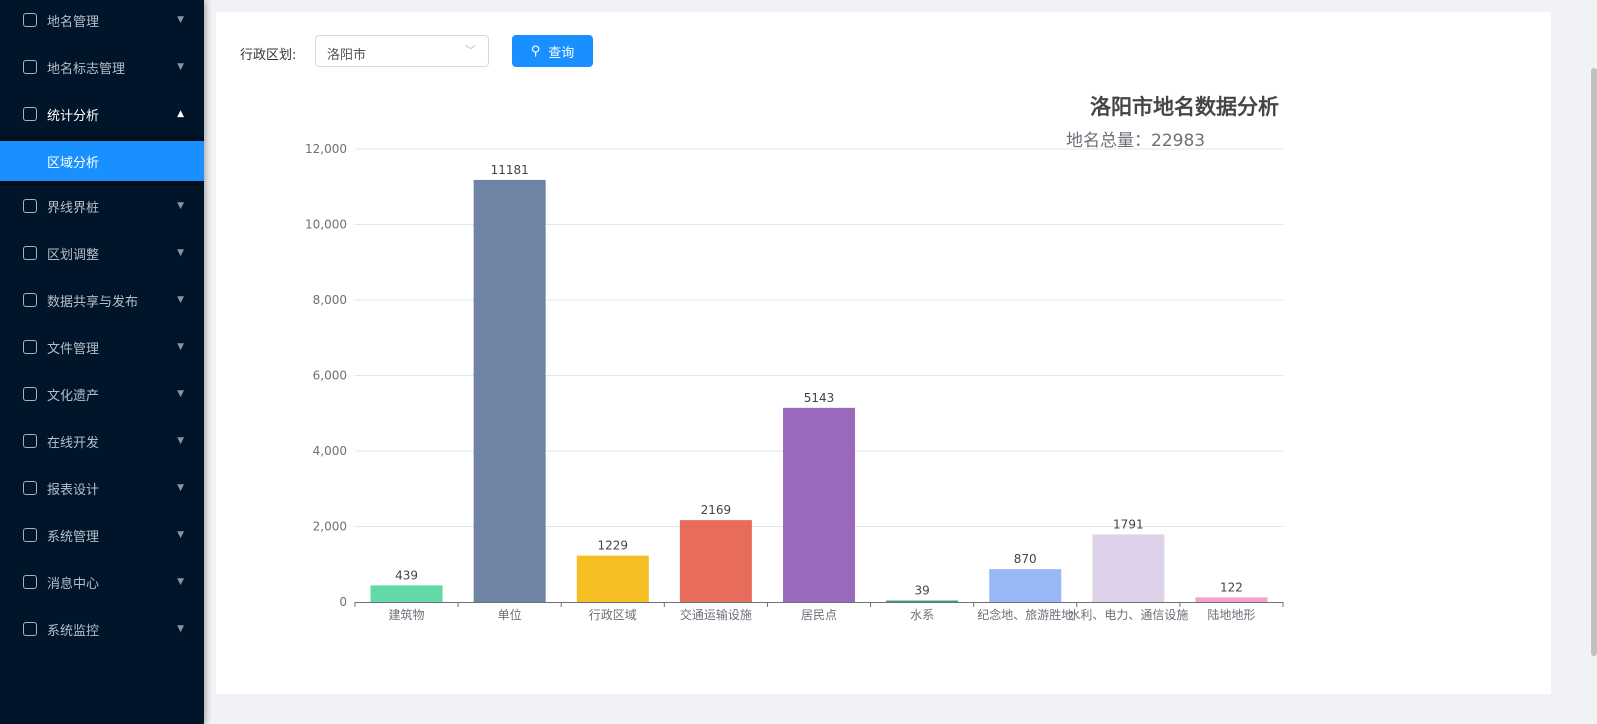 The height and width of the screenshot is (724, 1597). I want to click on y-tick-label: 4,000, so click(330, 451).